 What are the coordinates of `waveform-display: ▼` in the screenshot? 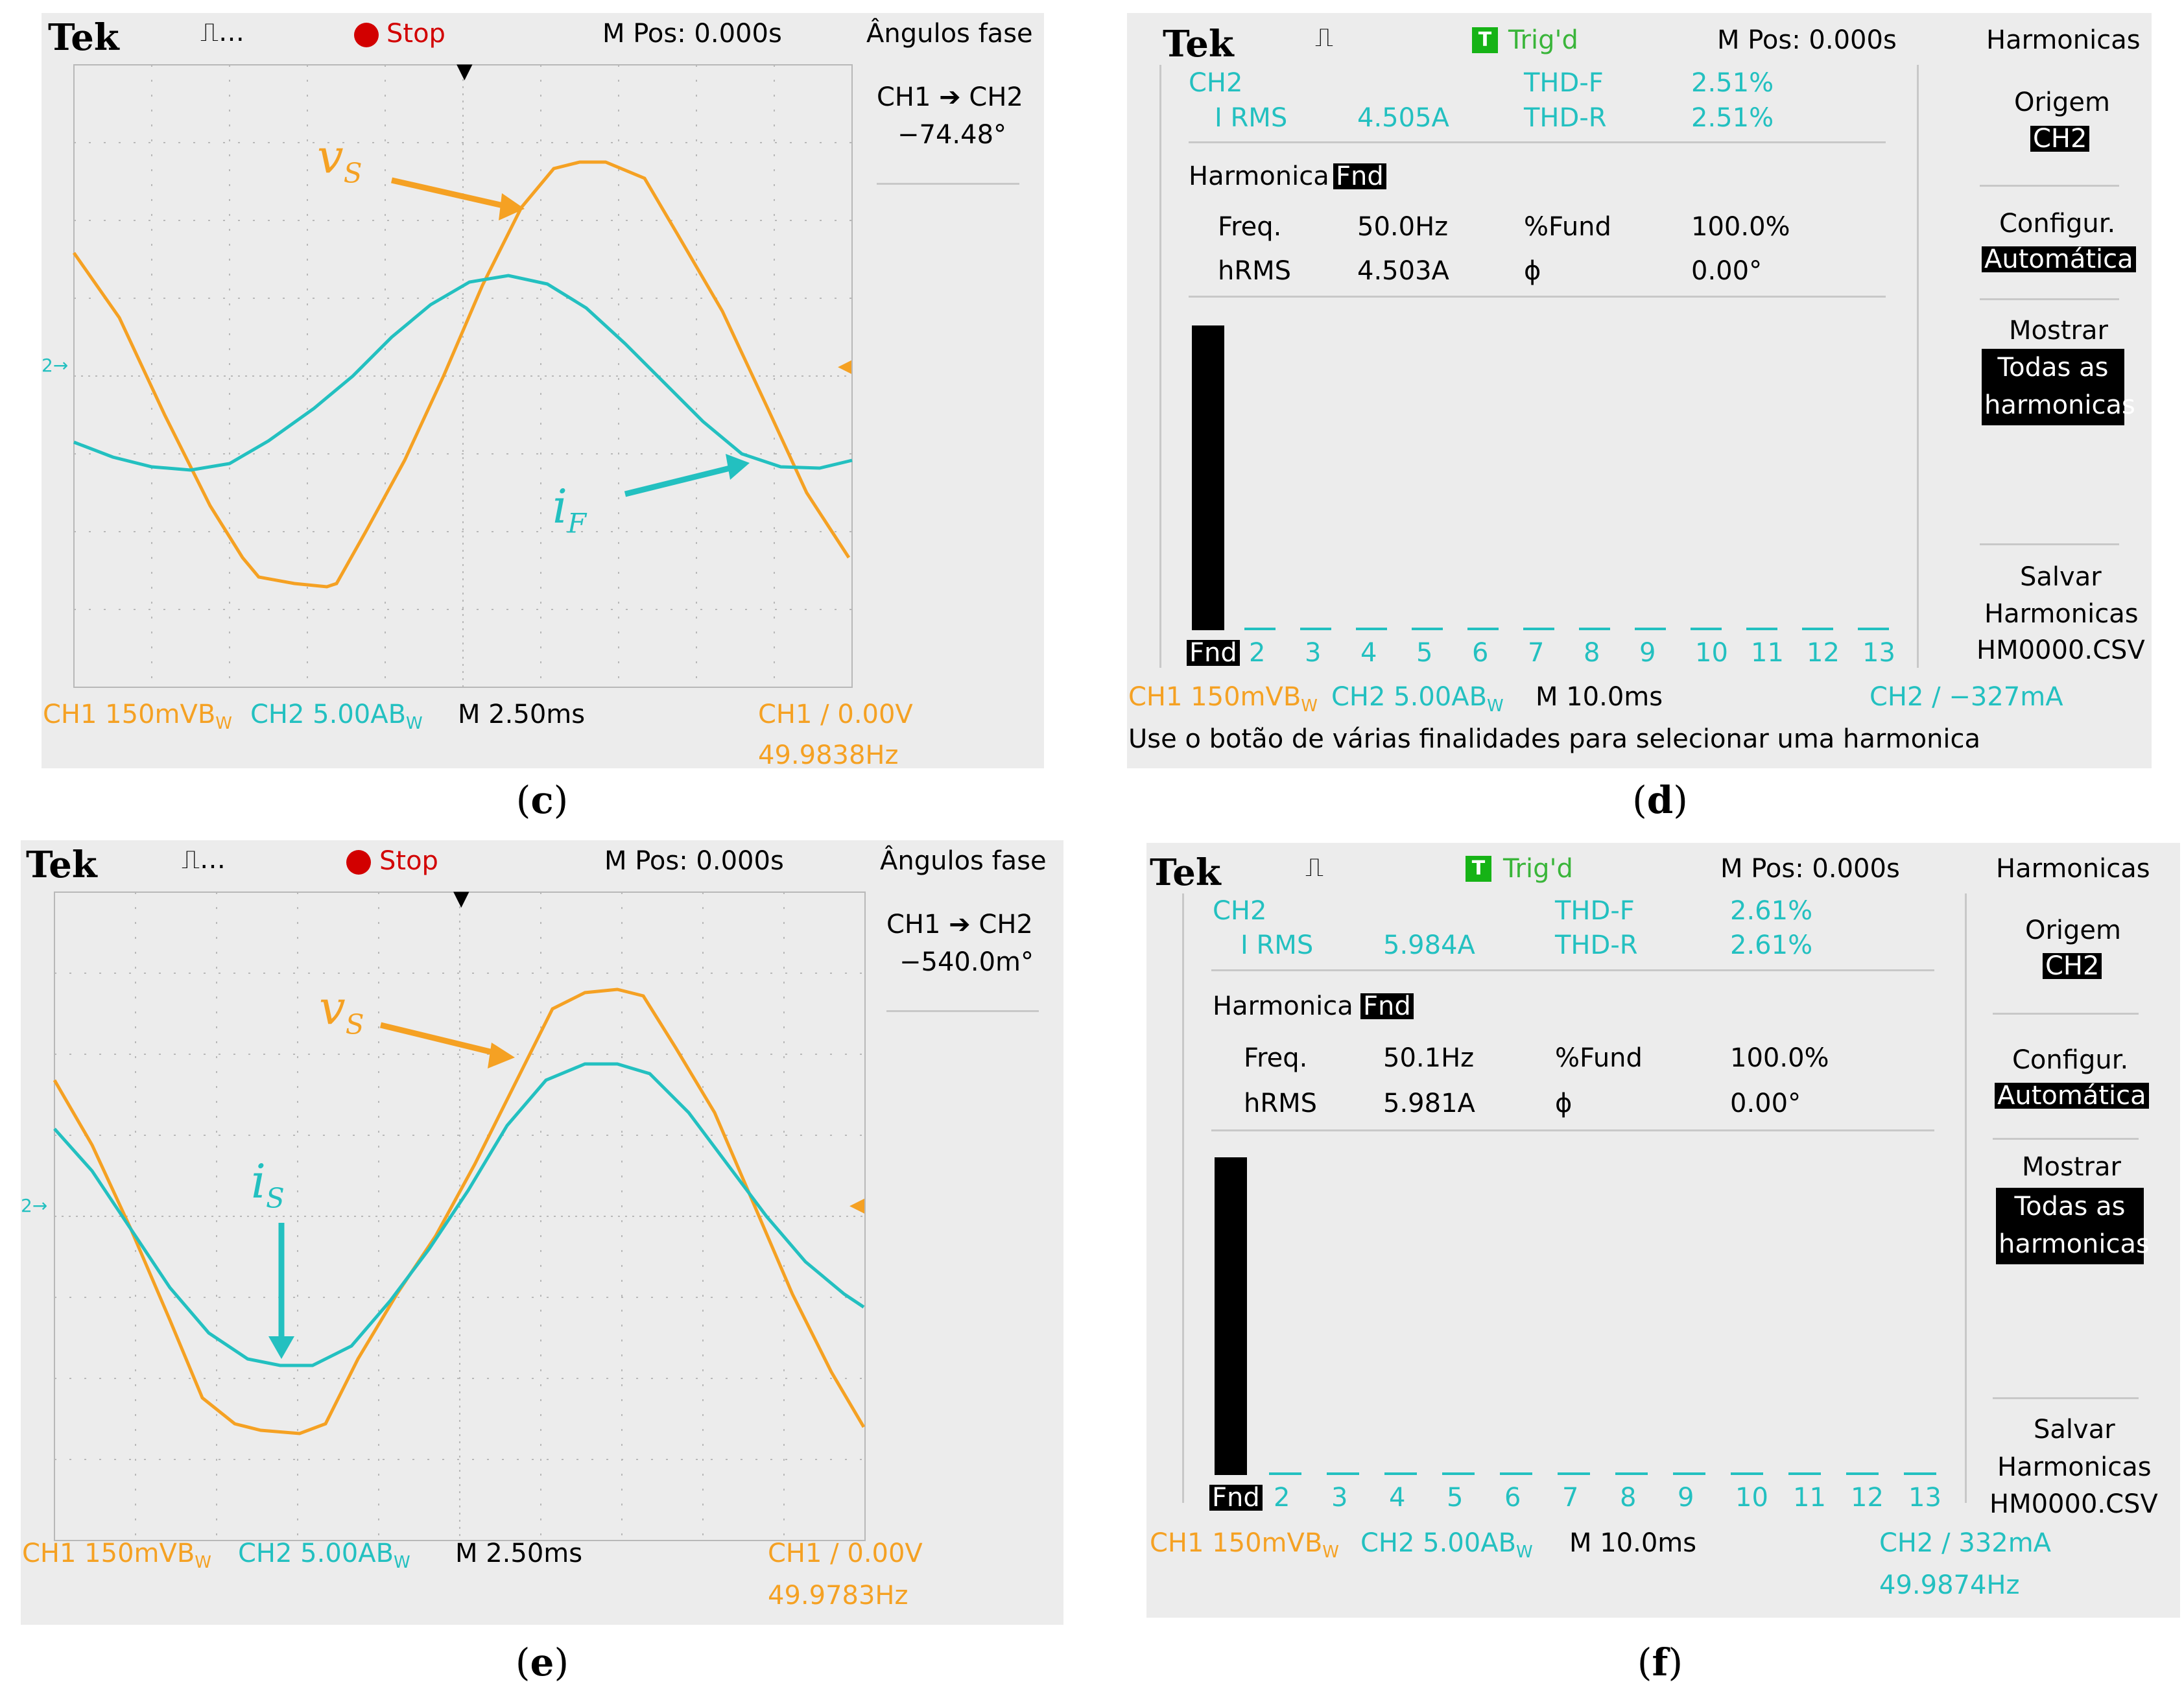 It's located at (463, 373).